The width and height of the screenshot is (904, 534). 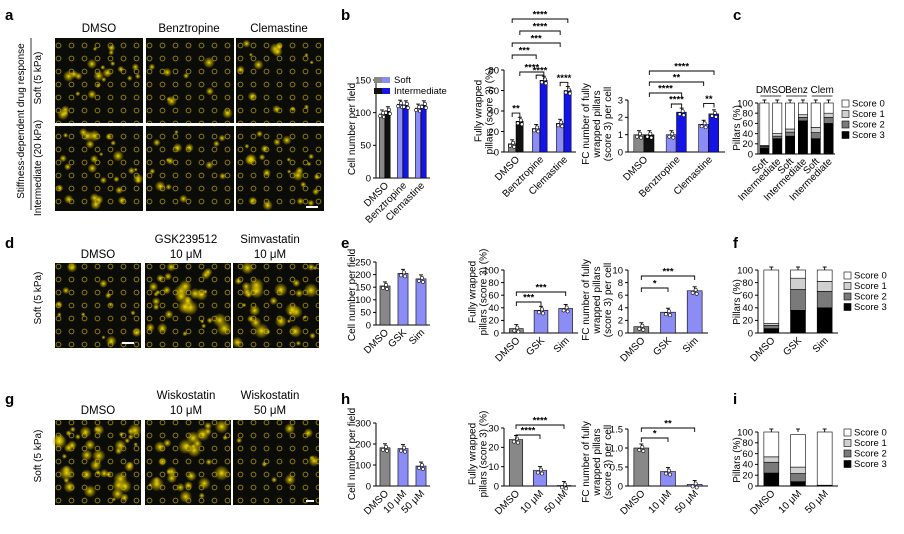 I want to click on micrograph-soft-benztropine, so click(x=190, y=80).